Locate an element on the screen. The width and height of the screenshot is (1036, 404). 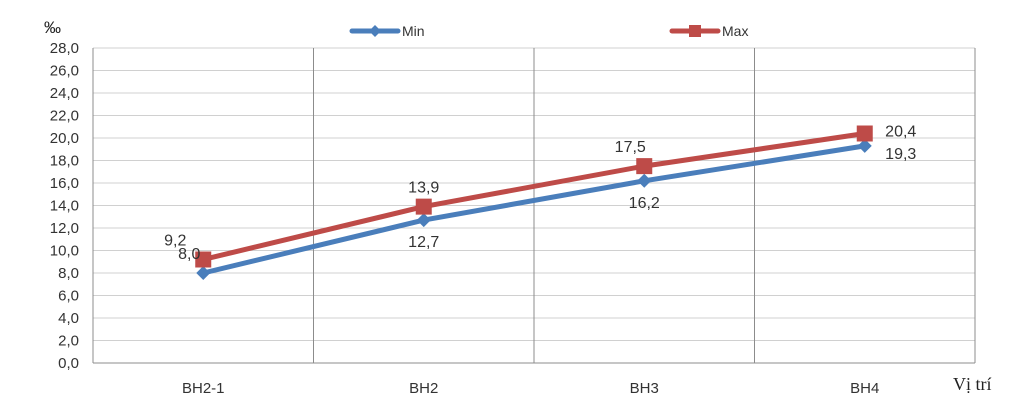
y-tick-label: 26,0 is located at coordinates (64, 71).